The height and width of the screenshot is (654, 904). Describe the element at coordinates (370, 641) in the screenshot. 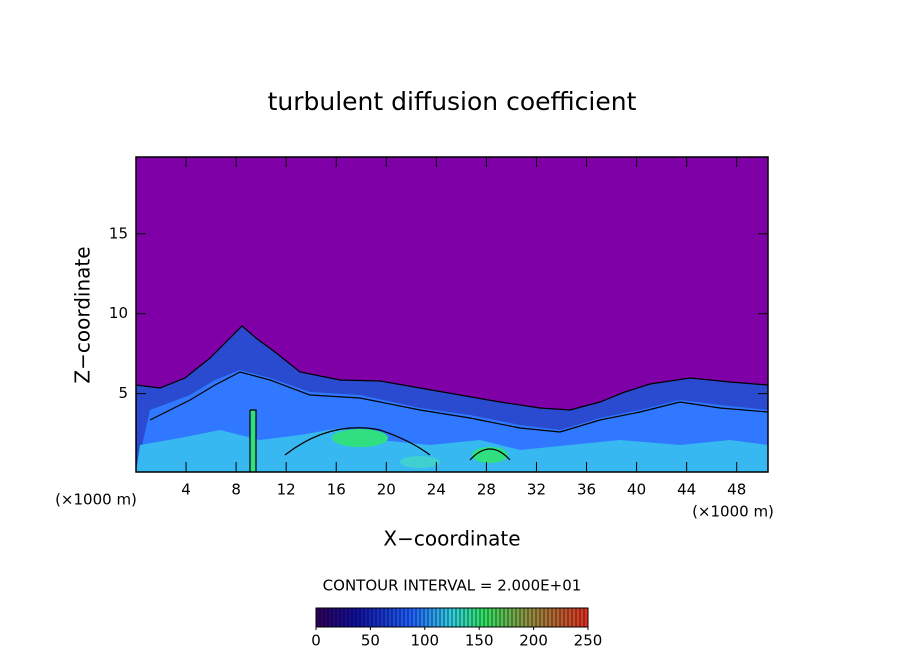

I see `colorbar-tick-label: 50` at that location.